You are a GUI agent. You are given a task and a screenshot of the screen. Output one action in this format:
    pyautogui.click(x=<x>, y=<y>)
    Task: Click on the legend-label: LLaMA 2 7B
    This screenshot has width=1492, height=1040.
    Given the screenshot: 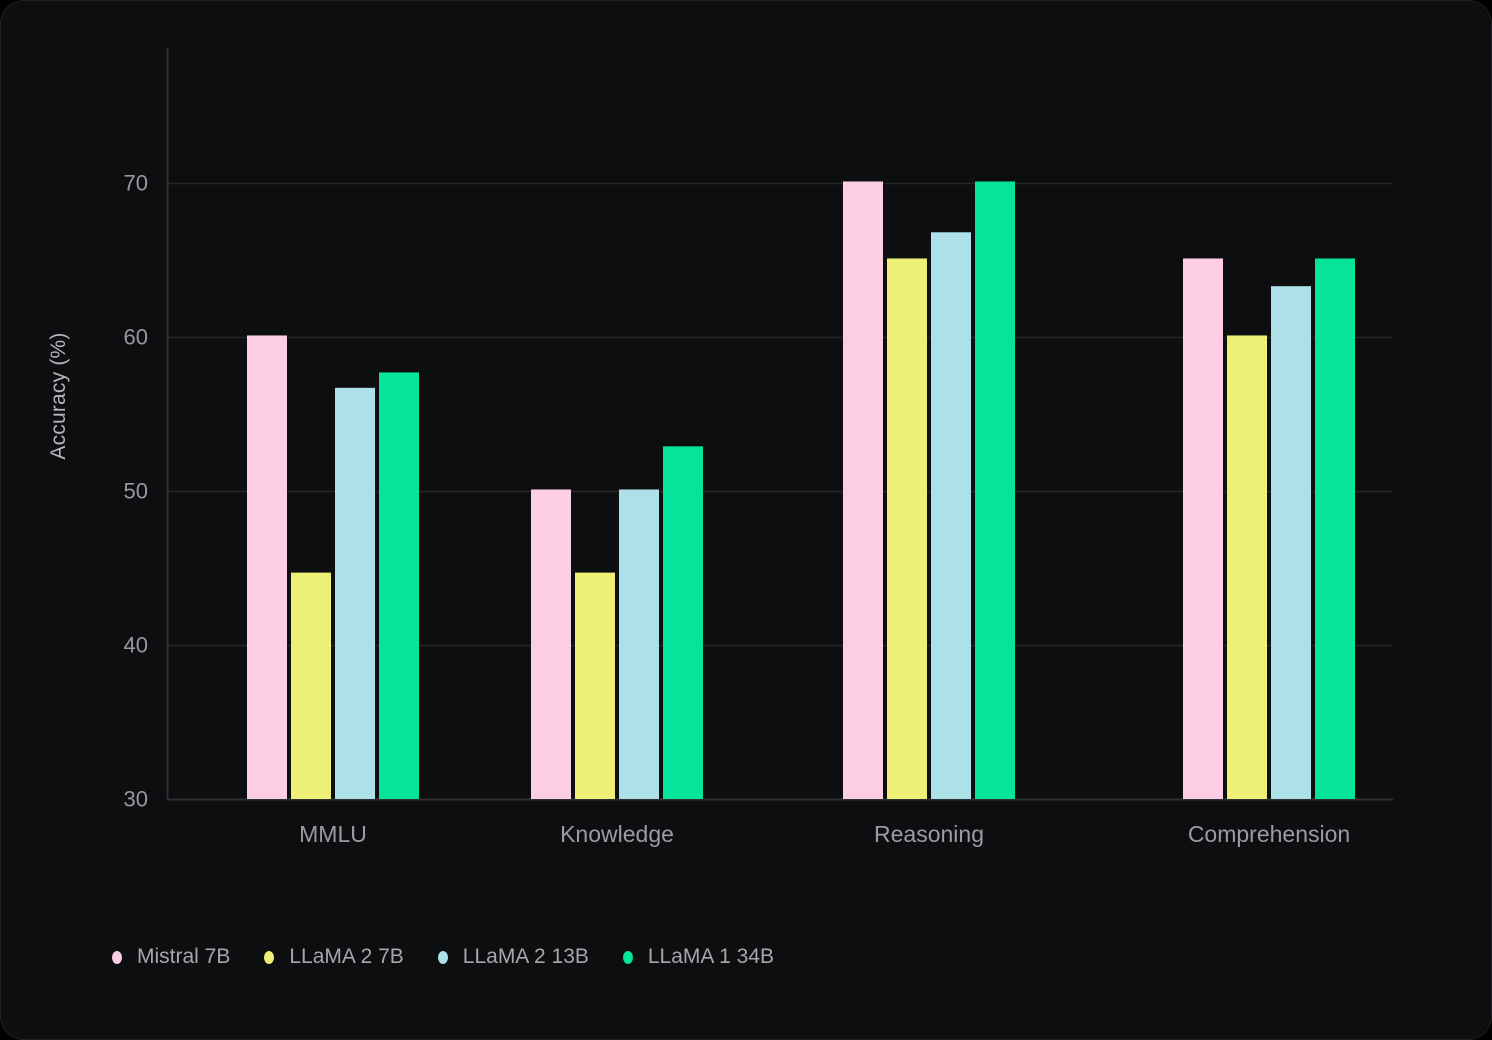 What is the action you would take?
    pyautogui.click(x=346, y=956)
    